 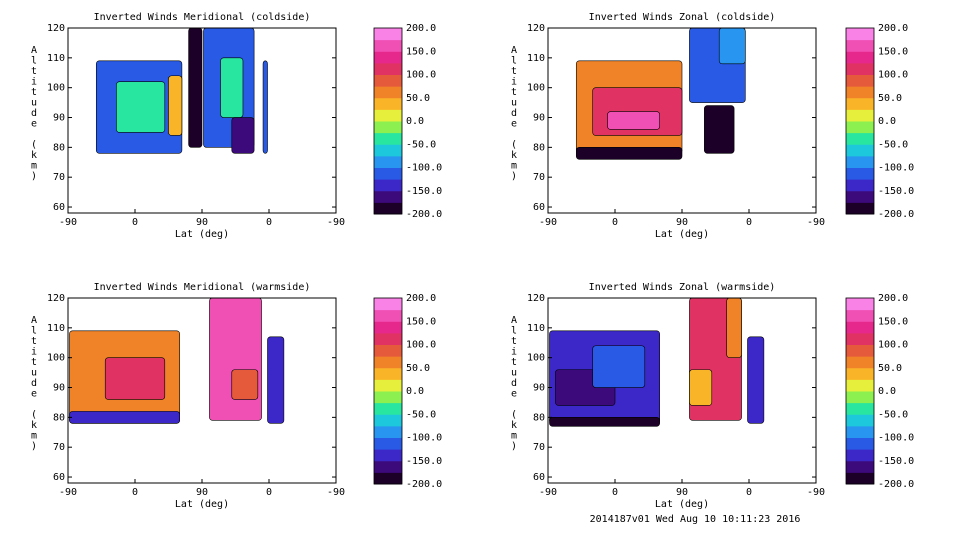 What do you see at coordinates (514, 352) in the screenshot?
I see `y-axis-label-char: i` at bounding box center [514, 352].